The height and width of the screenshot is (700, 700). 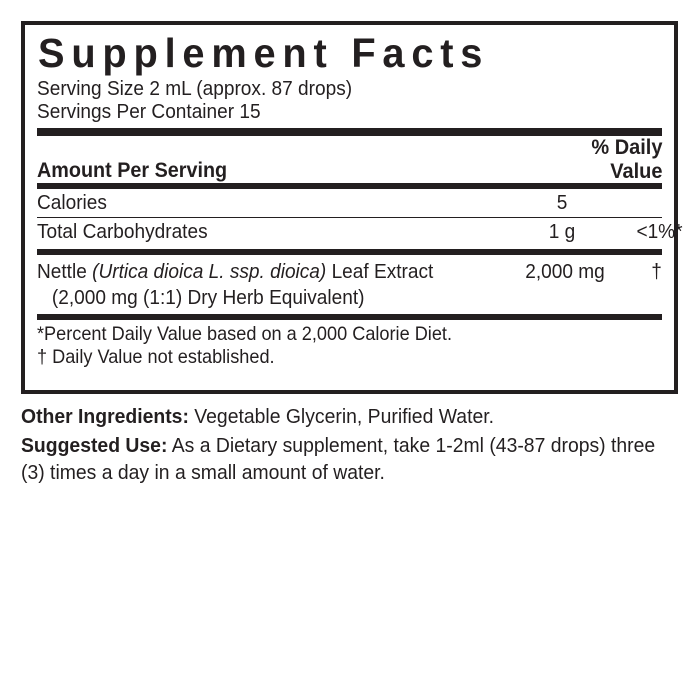 I want to click on suggested-use-label: Suggested Use:, so click(x=94, y=445).